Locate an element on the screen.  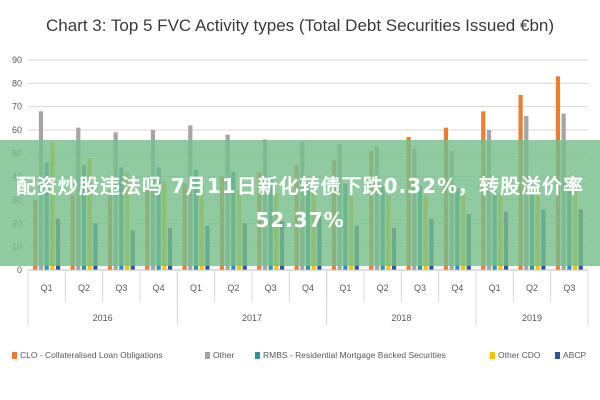
y-tick-label: 70 is located at coordinates (17, 107).